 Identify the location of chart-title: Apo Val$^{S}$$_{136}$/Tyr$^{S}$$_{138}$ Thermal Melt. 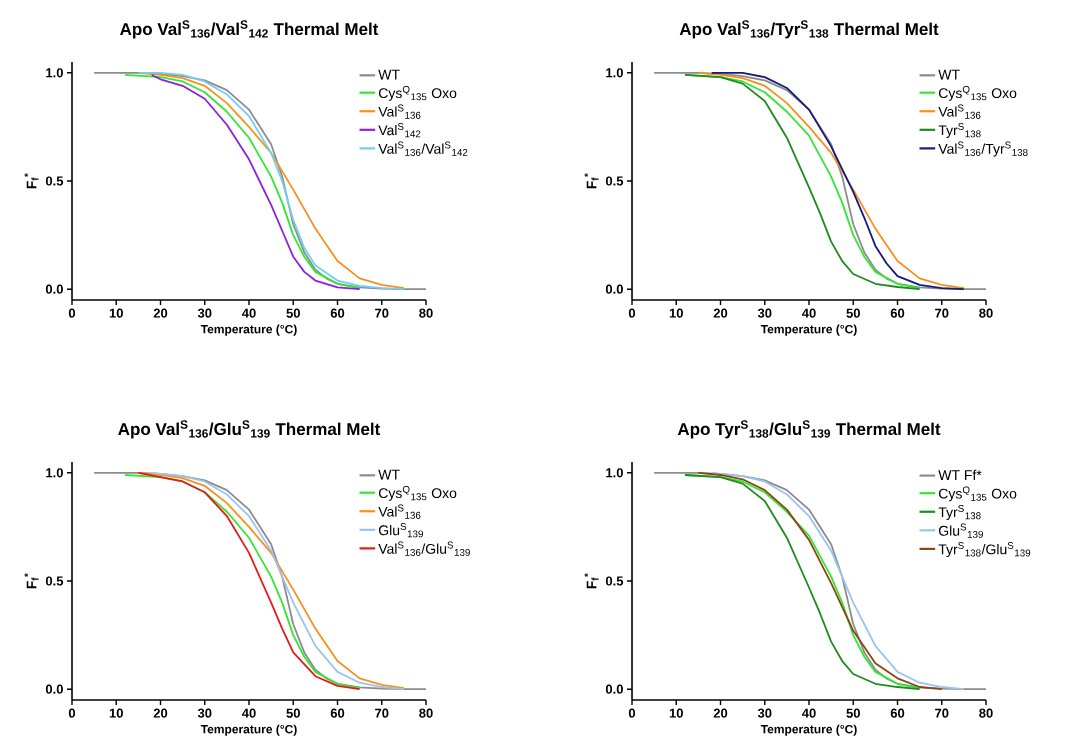
(809, 29).